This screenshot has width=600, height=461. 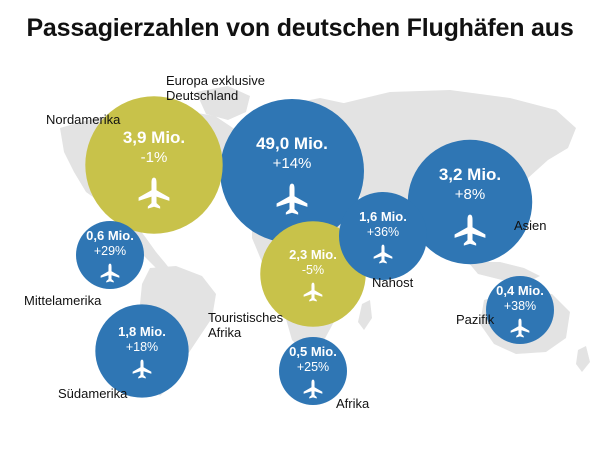 I want to click on label-touristisch-line1: Touristisches, so click(x=246, y=317).